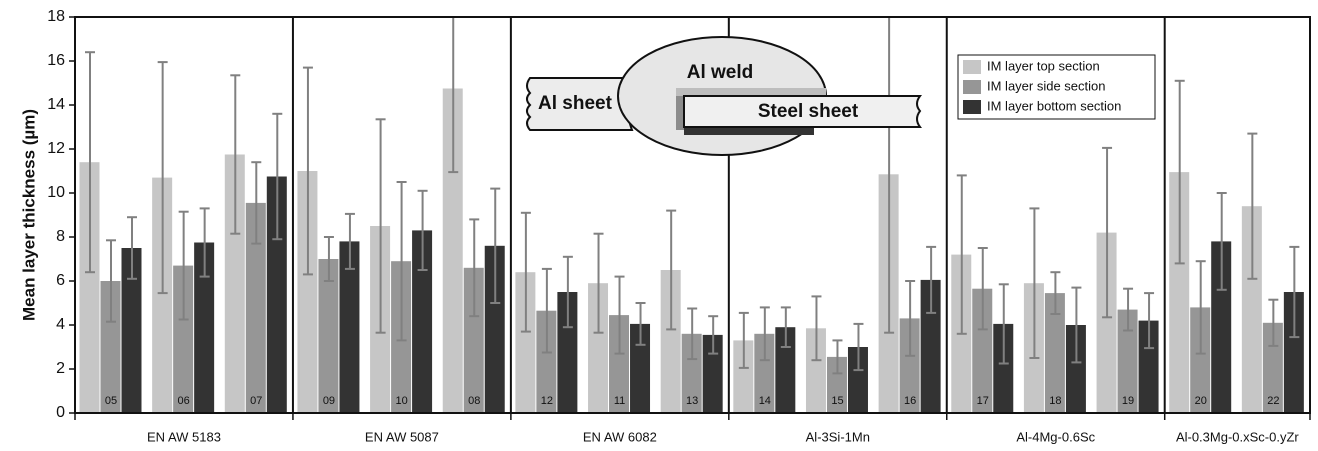  Describe the element at coordinates (1055, 401) in the screenshot. I see `sample-label: 18` at that location.